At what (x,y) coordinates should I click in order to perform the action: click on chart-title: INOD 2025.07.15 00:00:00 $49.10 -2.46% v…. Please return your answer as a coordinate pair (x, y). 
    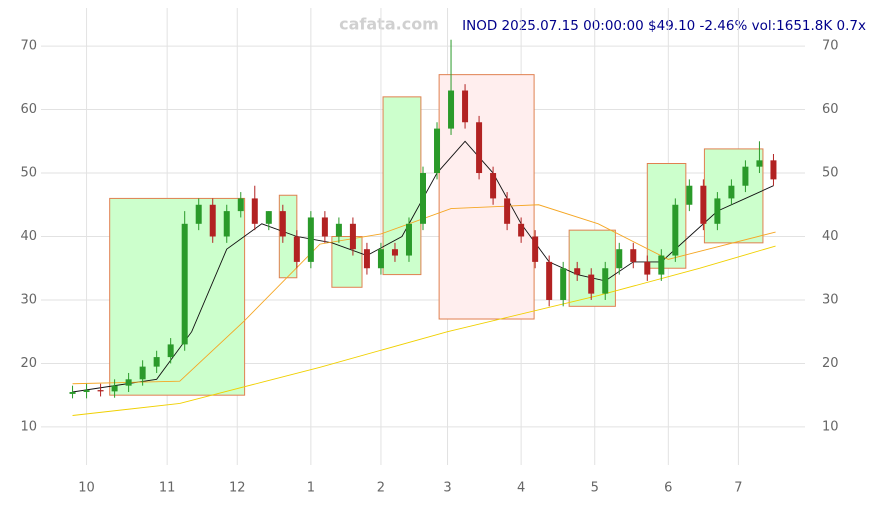
    Looking at the image, I should click on (664, 26).